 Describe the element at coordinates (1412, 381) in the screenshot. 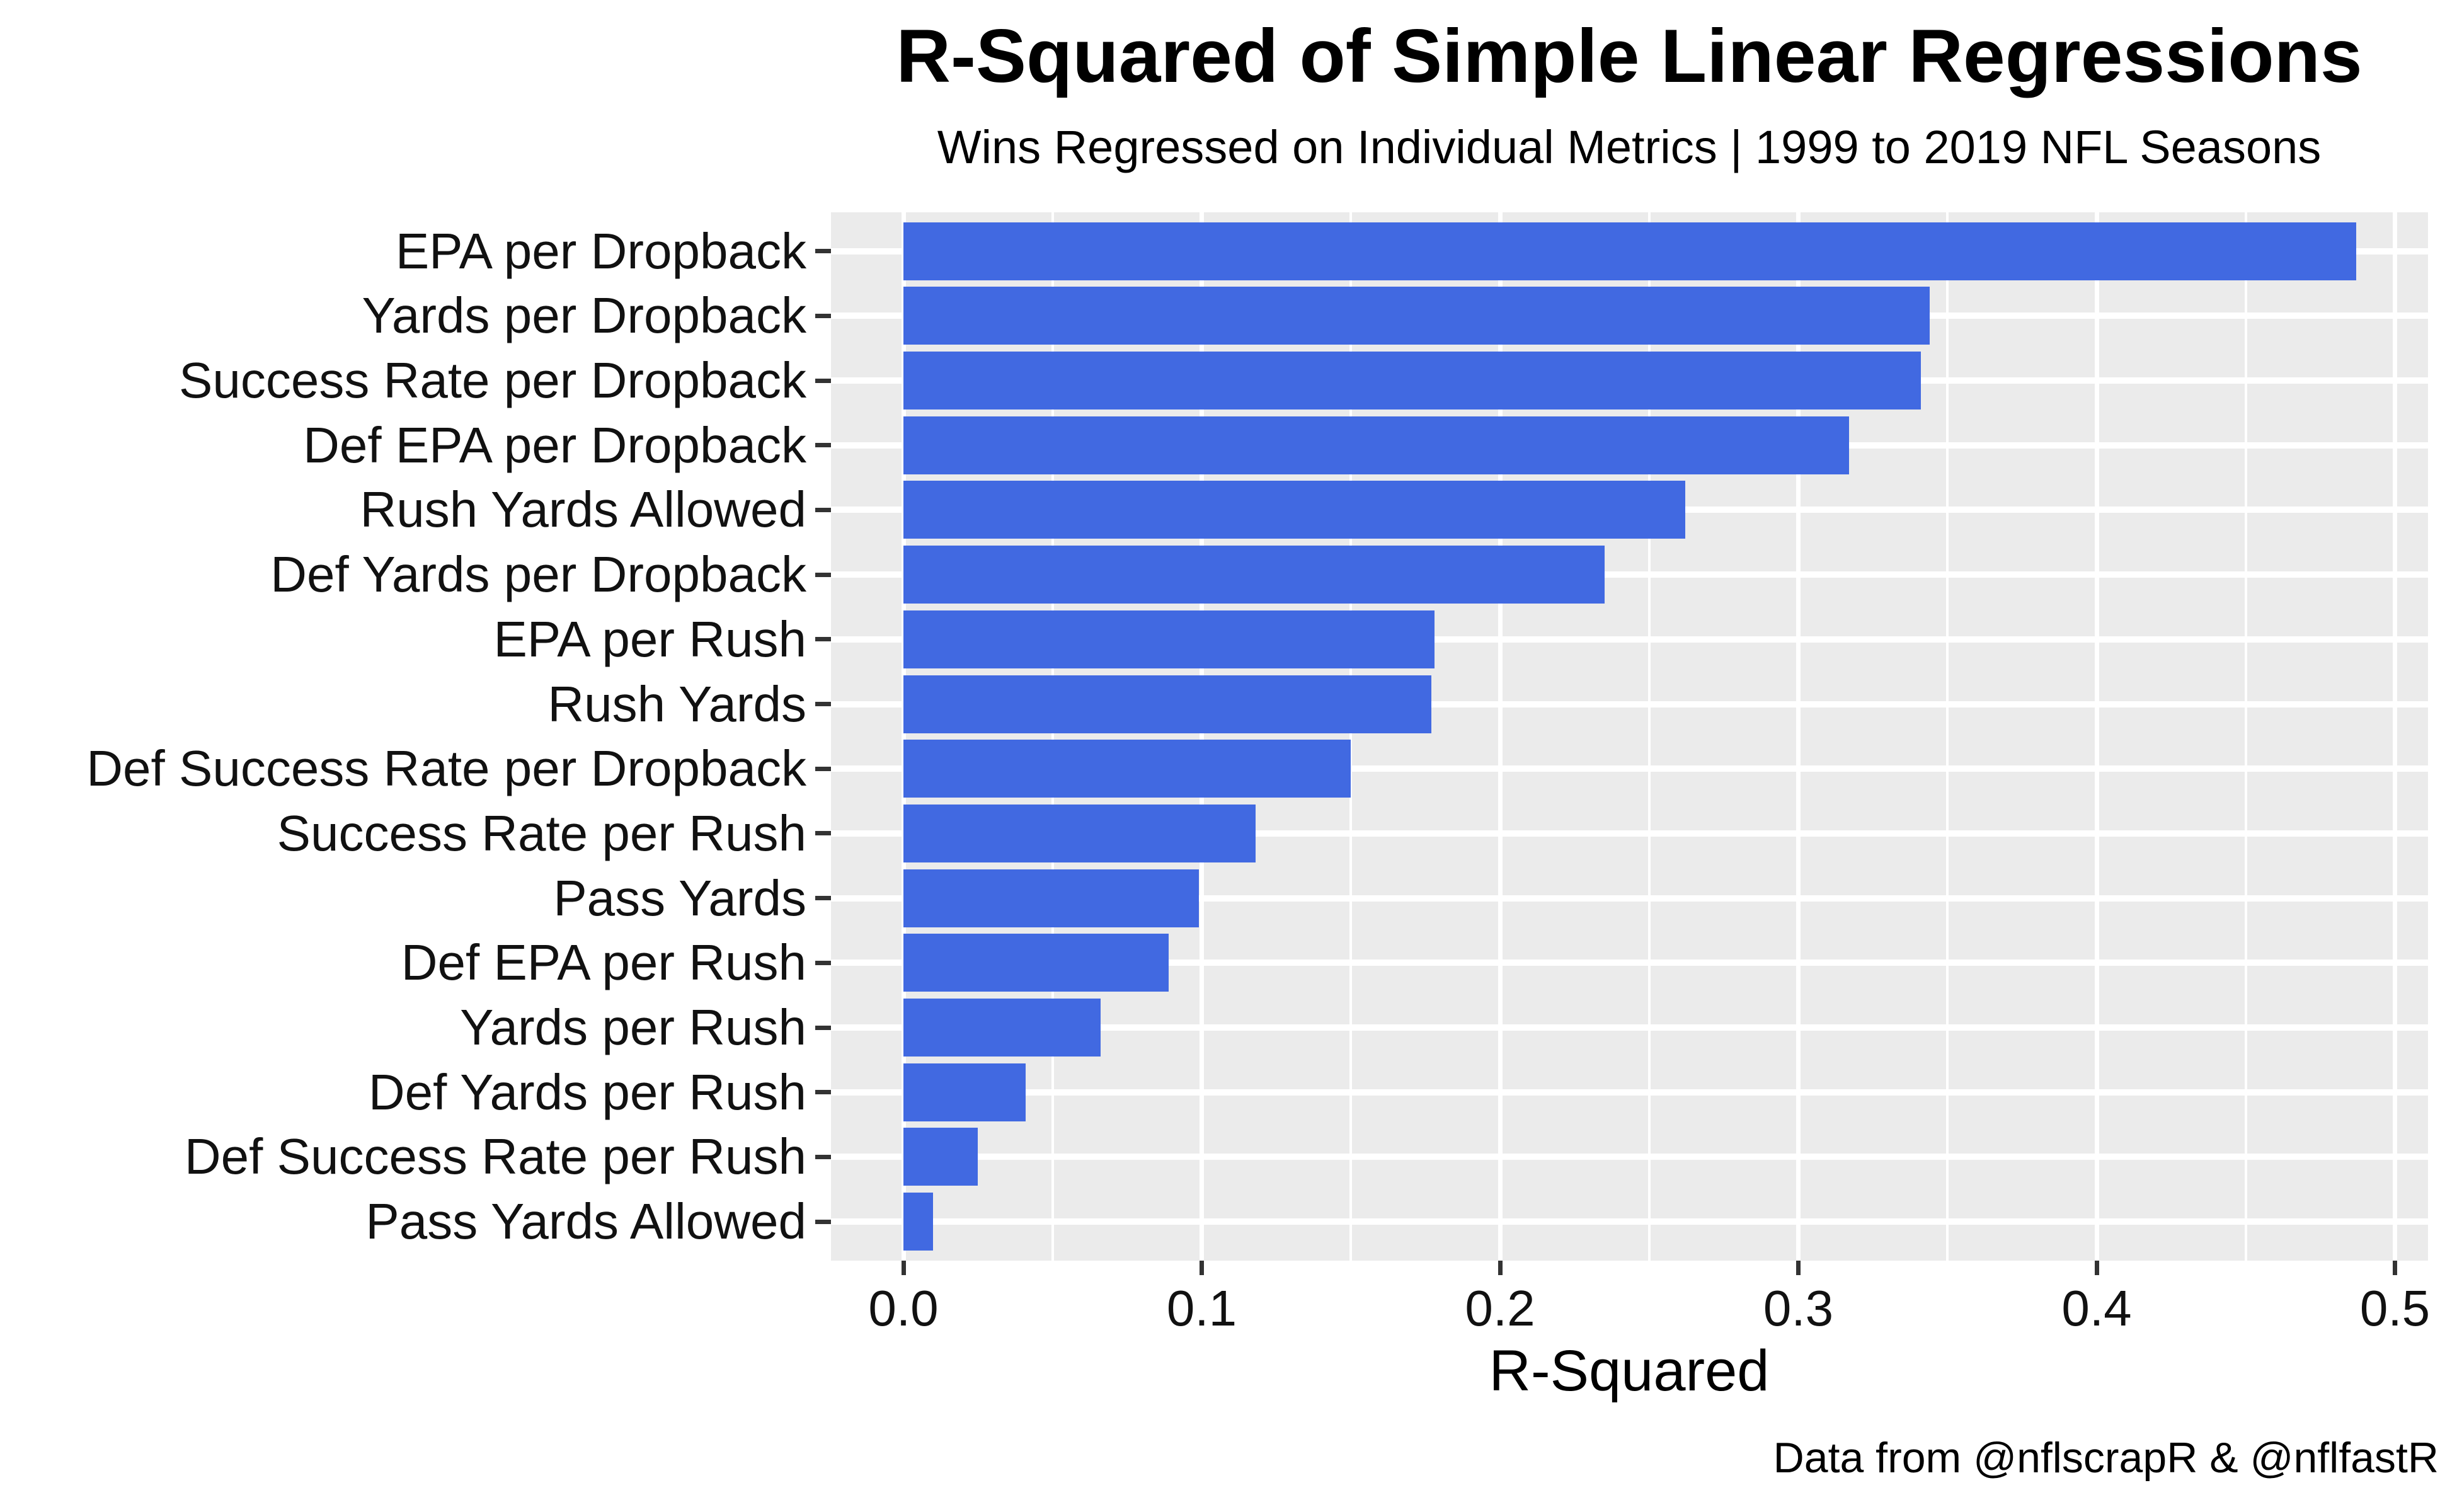

I see `bar-success-rate-per-dropback` at that location.